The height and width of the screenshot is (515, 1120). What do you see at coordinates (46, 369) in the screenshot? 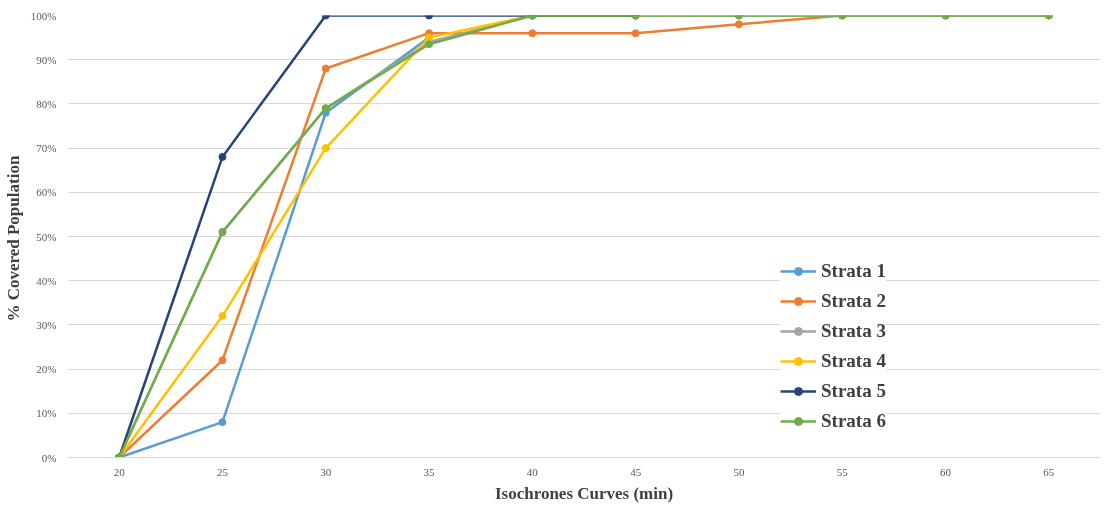
I see `y-tick-label: 20%` at bounding box center [46, 369].